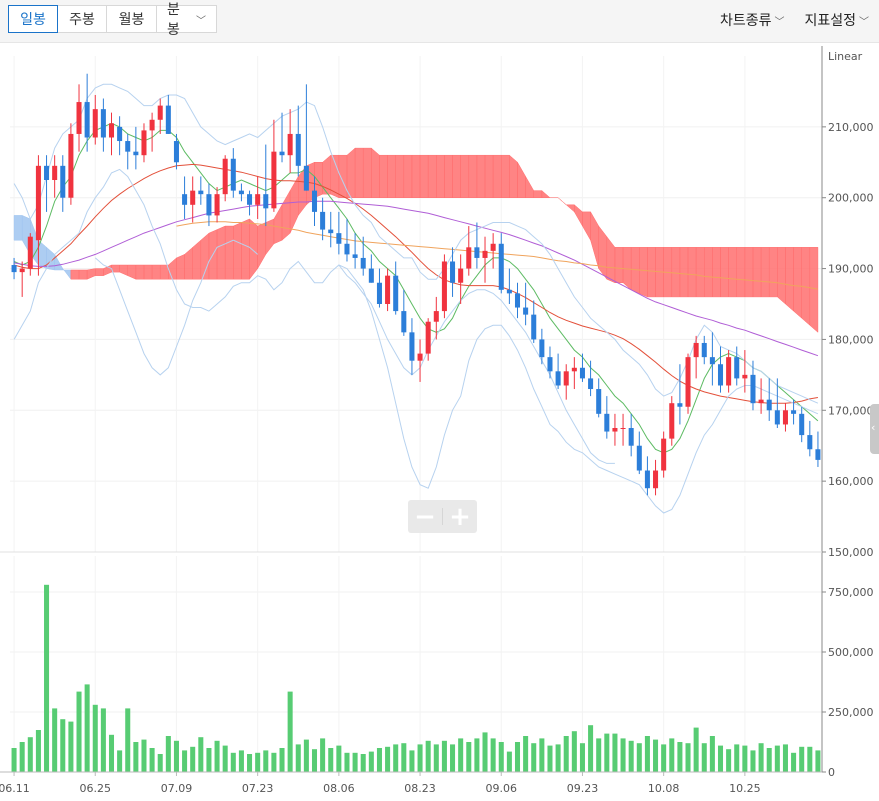 This screenshot has height=801, width=879. I want to click on x-tick-label: 06.25, so click(96, 788).